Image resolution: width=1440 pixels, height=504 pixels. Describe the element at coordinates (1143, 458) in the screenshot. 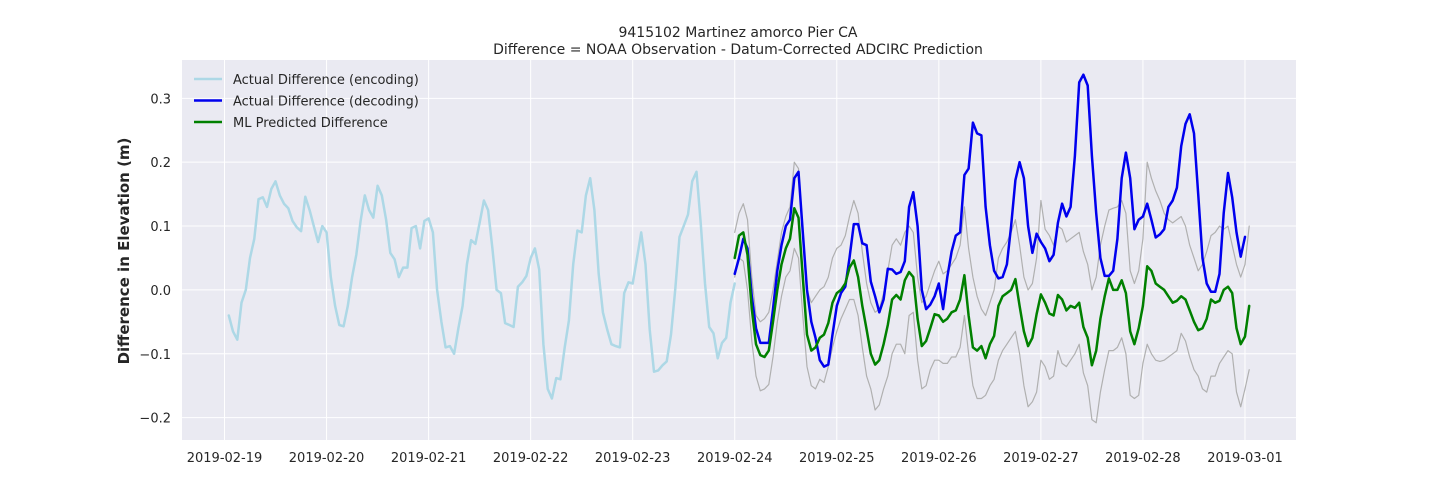

I see `x-tick-label: 2019-02-28` at that location.